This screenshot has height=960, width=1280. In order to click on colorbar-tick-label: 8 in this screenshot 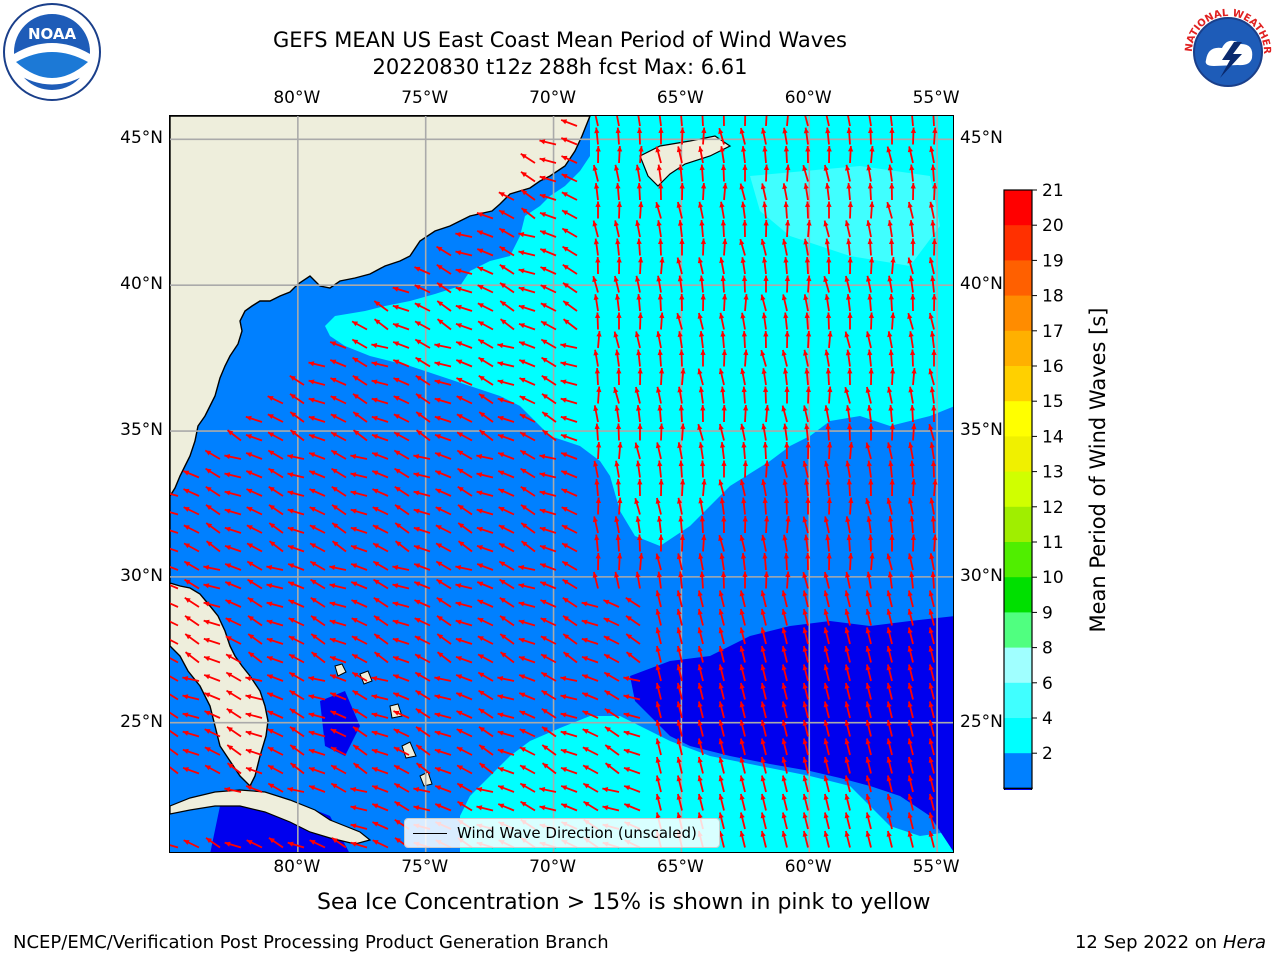, I will do `click(1047, 649)`.